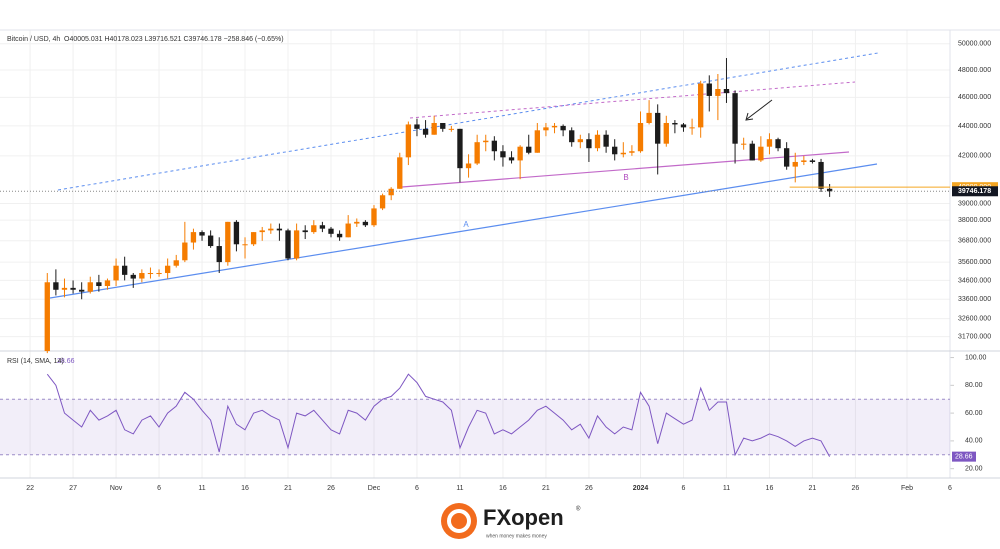 The image size is (1000, 549). I want to click on last-price-label: 39746.178, so click(974, 191).